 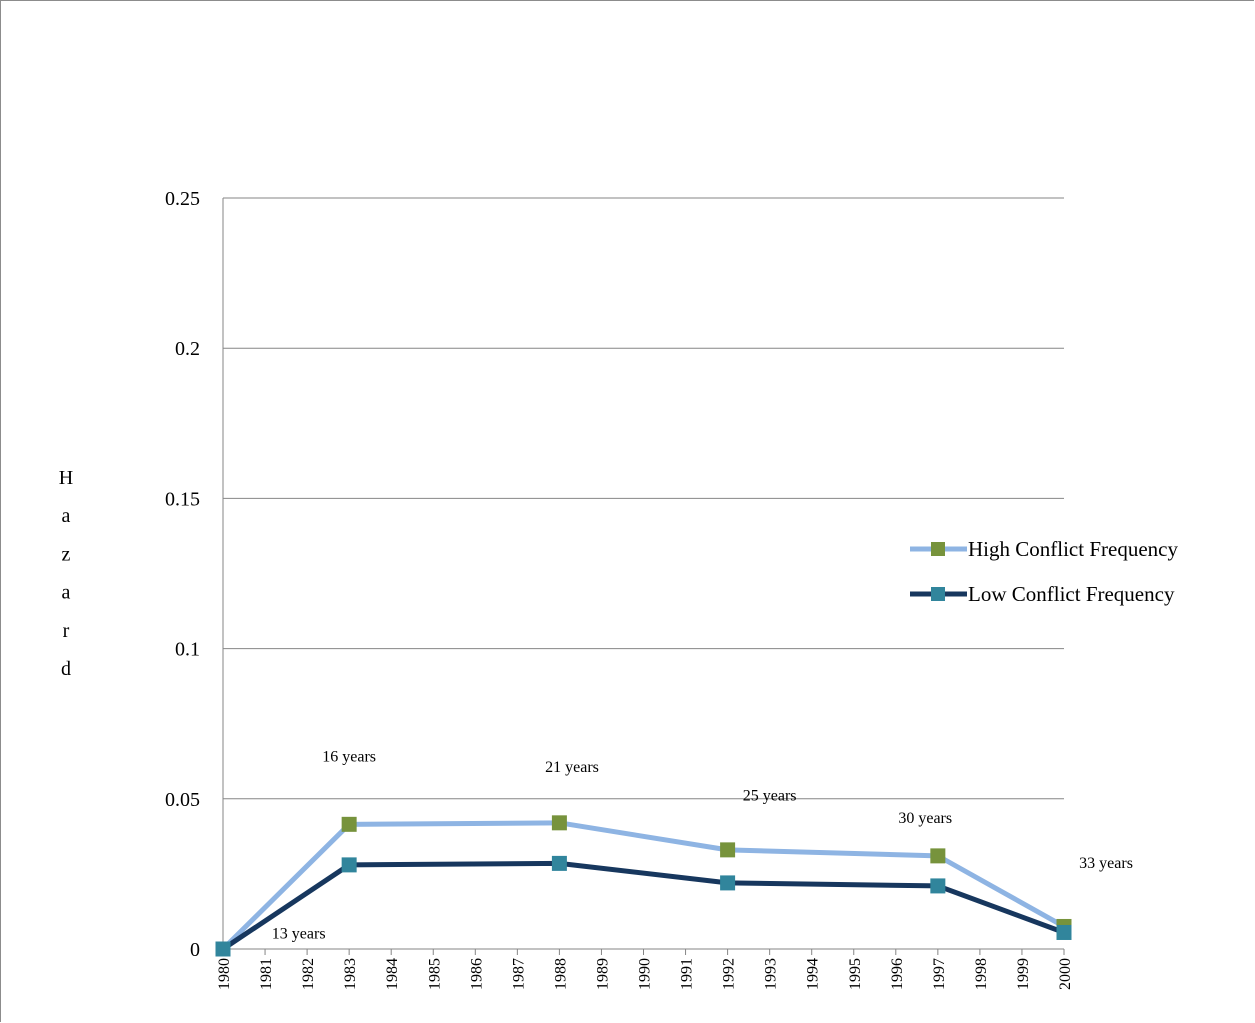 I want to click on legend-entry-label: Low Conflict Frequency, so click(x=1071, y=594).